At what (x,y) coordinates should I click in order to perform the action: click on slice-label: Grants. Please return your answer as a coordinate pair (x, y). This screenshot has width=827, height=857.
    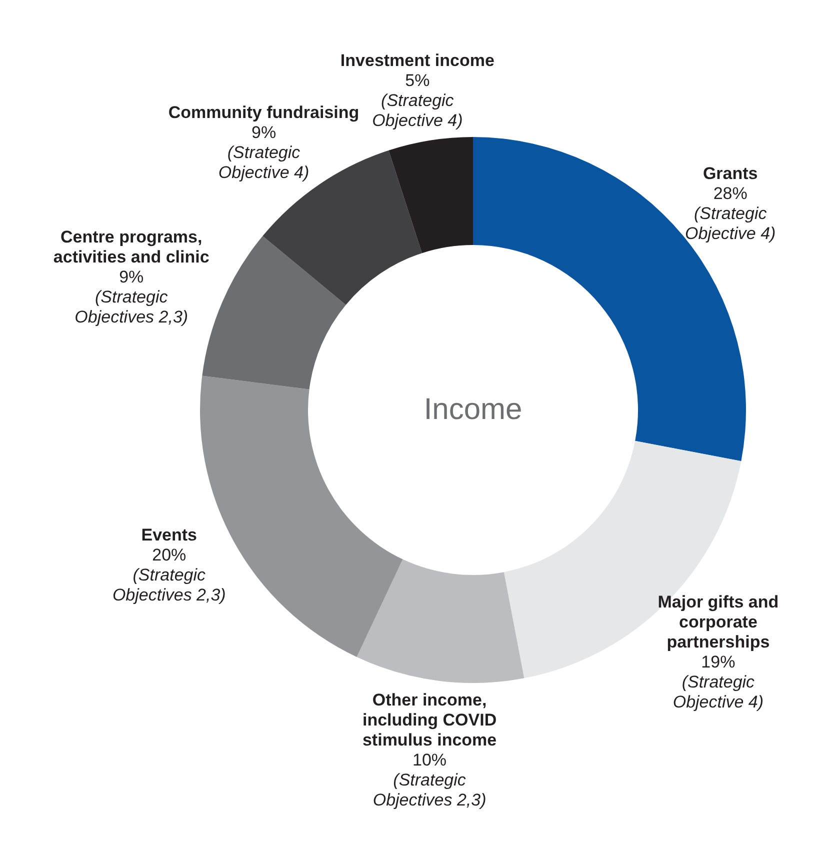
    Looking at the image, I should click on (730, 174).